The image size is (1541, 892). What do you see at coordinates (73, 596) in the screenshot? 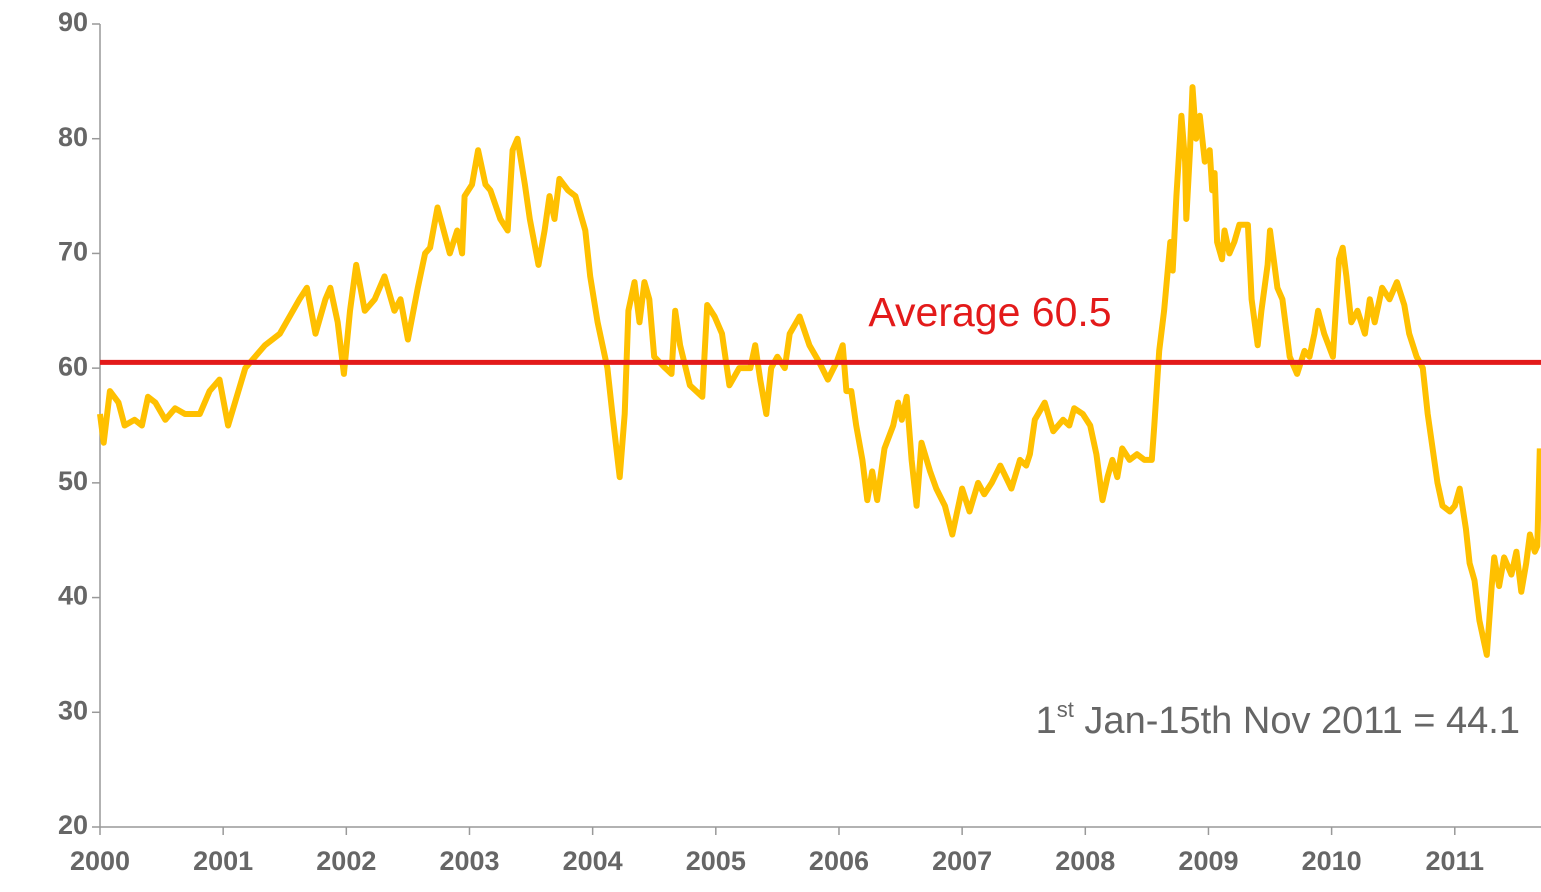
I see `y-tick-label: 40` at bounding box center [73, 596].